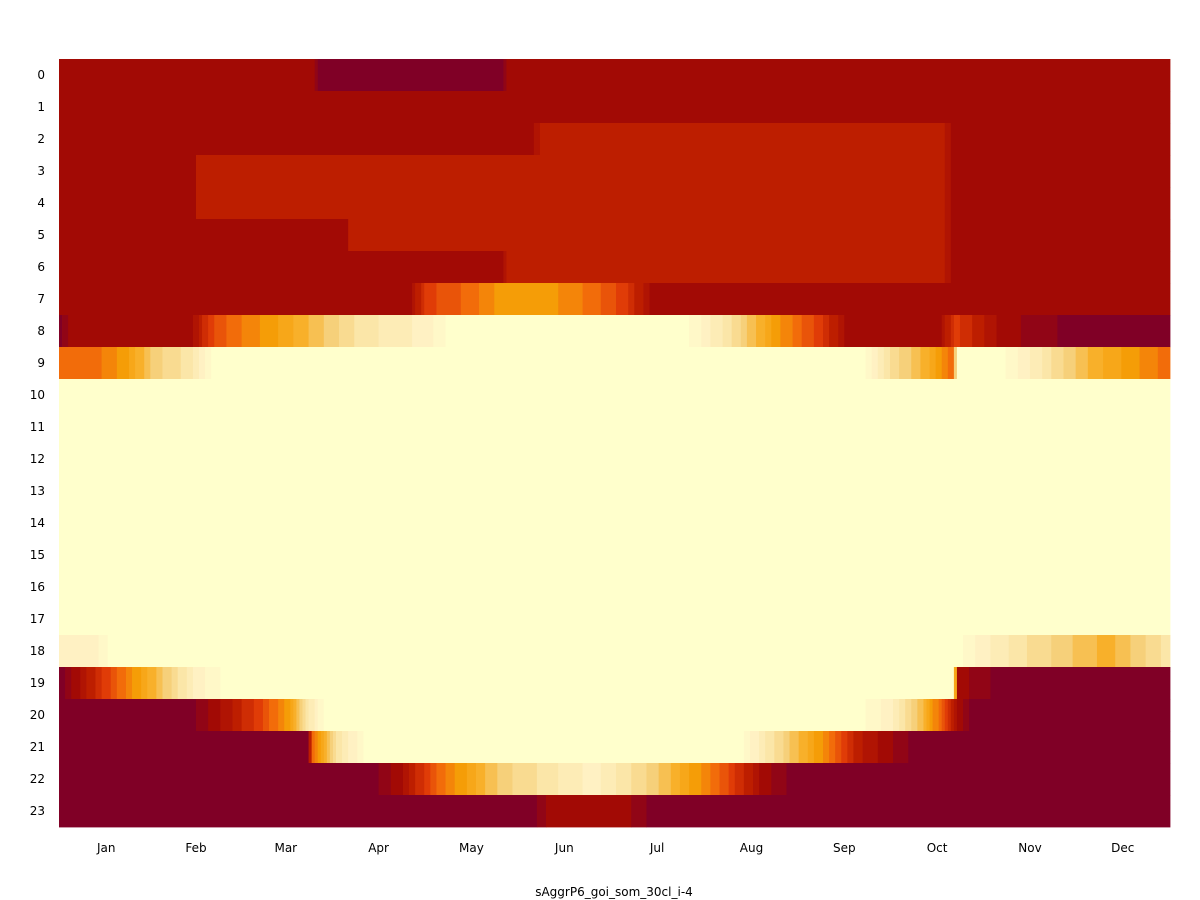 Image resolution: width=1200 pixels, height=900 pixels. I want to click on y-tick-label: 19, so click(37, 683).